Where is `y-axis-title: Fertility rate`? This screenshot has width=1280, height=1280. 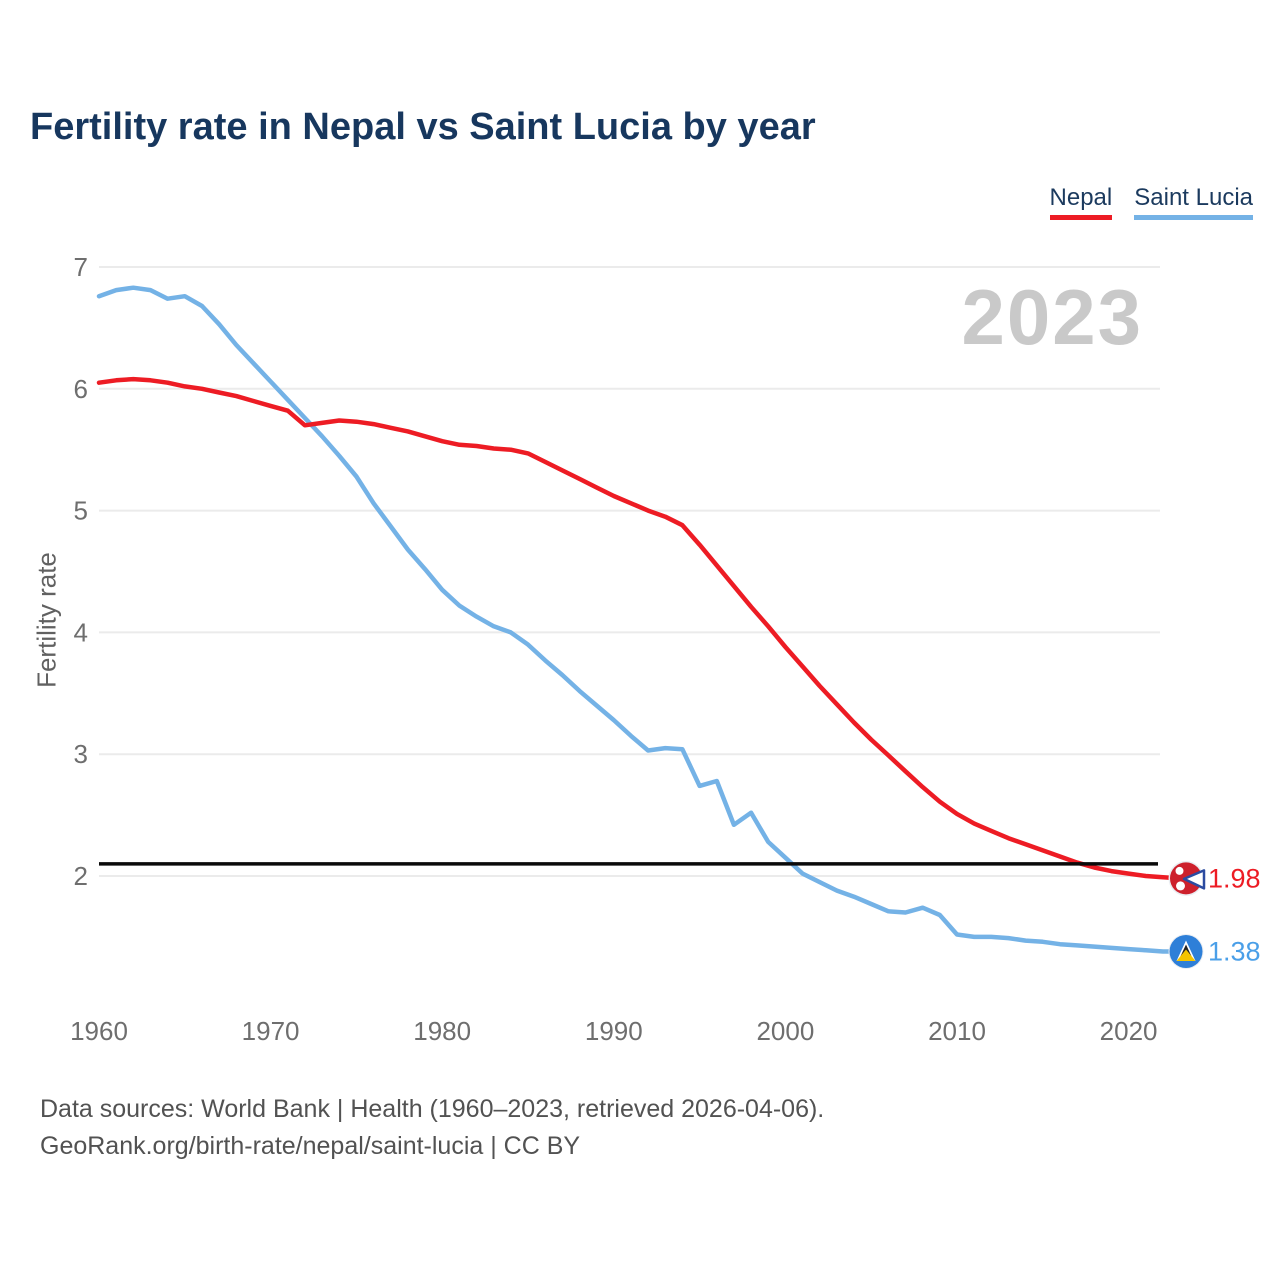 y-axis-title: Fertility rate is located at coordinates (46, 620).